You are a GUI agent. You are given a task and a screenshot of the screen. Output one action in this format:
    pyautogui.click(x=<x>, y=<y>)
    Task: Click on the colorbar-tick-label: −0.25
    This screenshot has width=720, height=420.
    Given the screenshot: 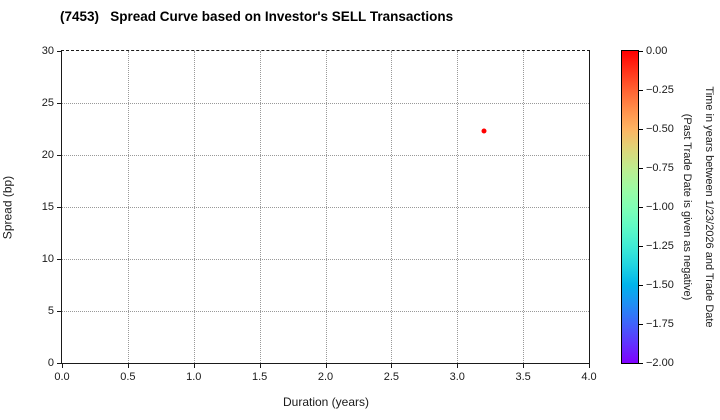 What is the action you would take?
    pyautogui.click(x=660, y=90)
    